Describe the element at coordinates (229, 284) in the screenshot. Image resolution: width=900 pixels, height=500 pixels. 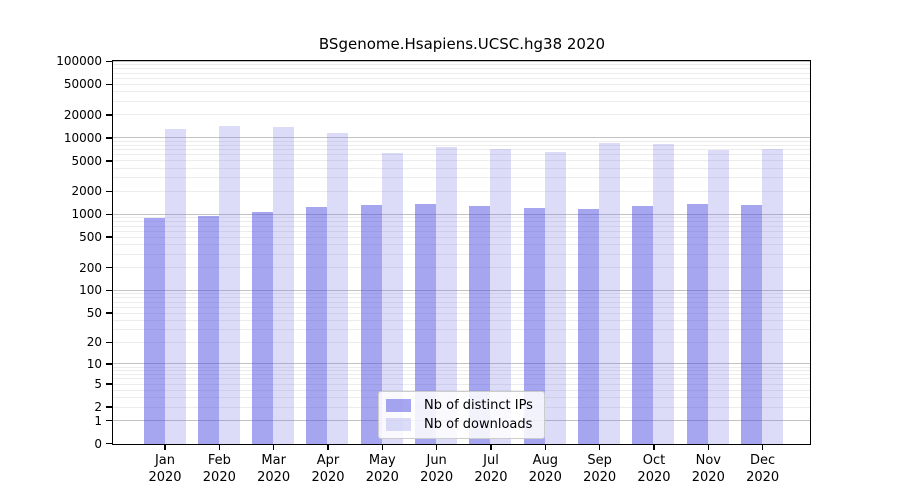
I see `bar-feb-downloads` at that location.